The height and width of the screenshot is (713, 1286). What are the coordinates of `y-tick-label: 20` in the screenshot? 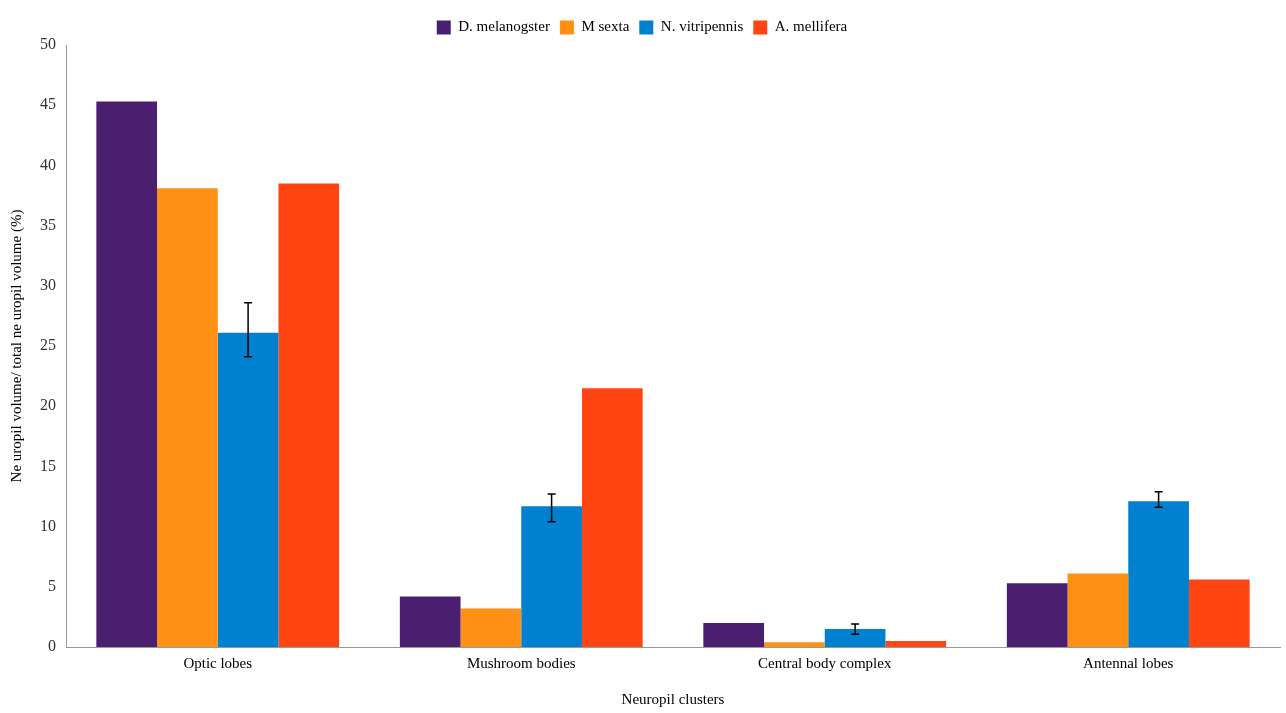 It's located at (48, 405).